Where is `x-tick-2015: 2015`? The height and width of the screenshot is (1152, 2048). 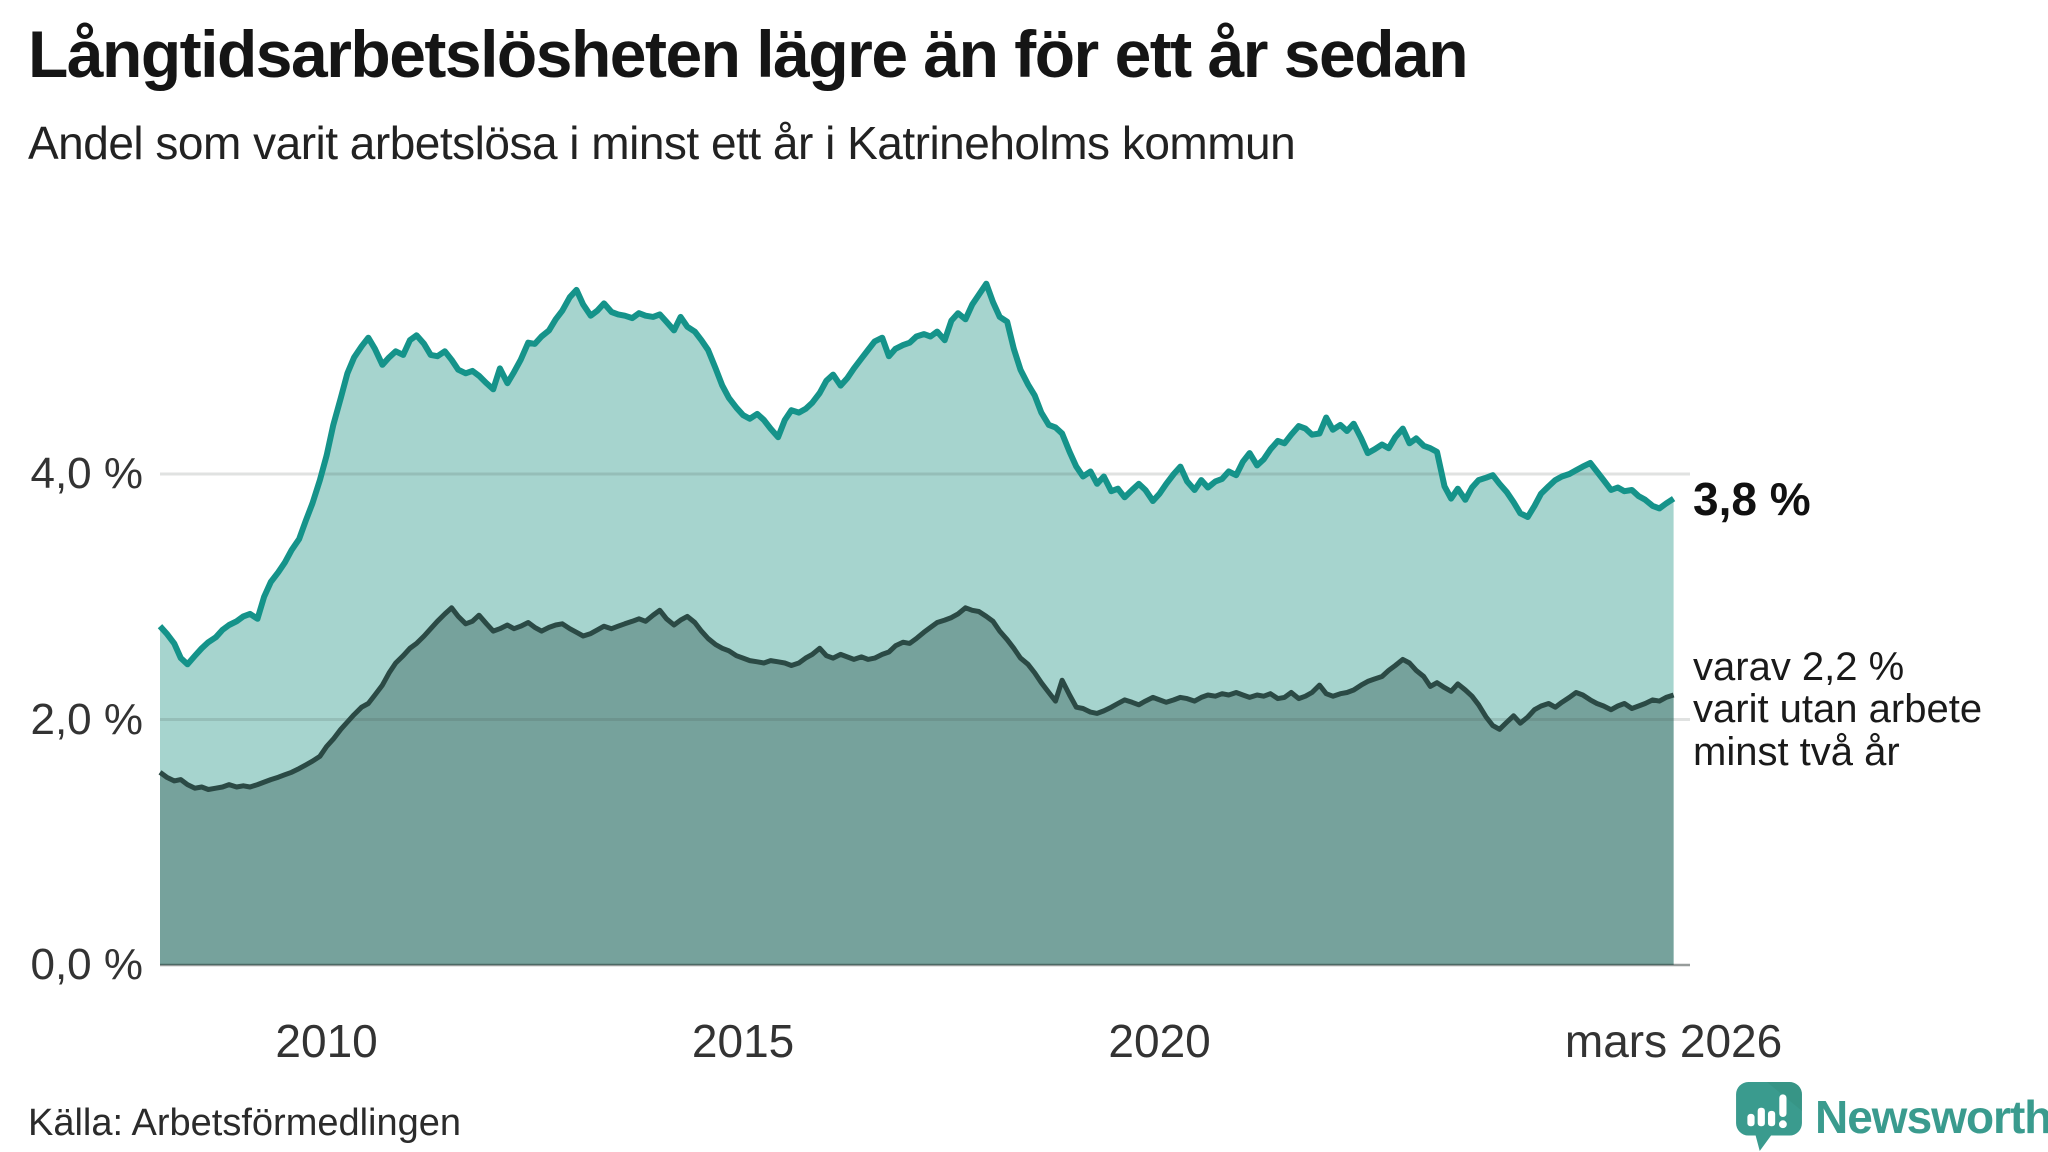
x-tick-2015: 2015 is located at coordinates (743, 1041).